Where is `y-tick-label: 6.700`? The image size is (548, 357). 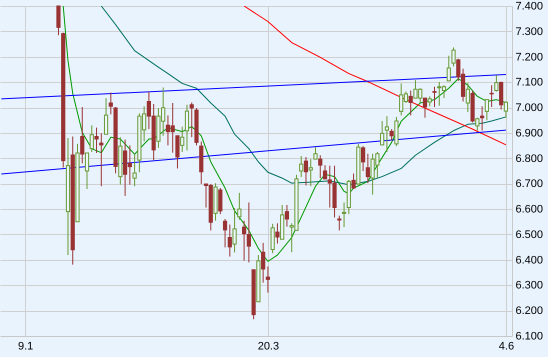 y-tick-label: 6.700 is located at coordinates (530, 184).